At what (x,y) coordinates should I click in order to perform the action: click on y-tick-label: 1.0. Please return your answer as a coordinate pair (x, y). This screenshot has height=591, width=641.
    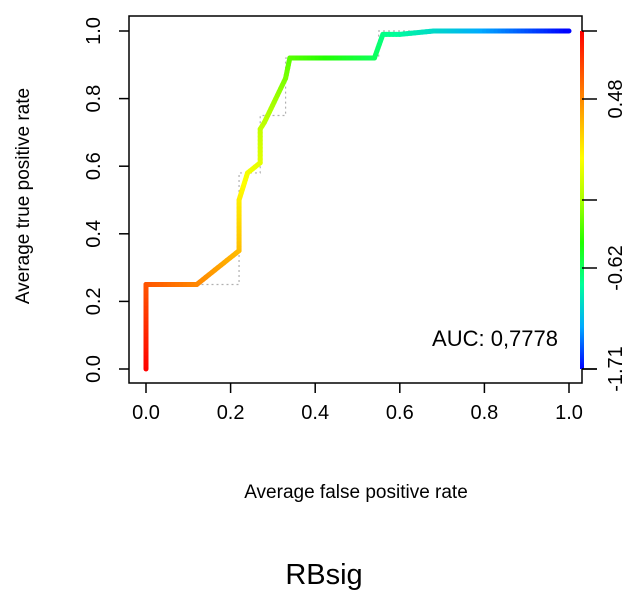
    Looking at the image, I should click on (94, 31).